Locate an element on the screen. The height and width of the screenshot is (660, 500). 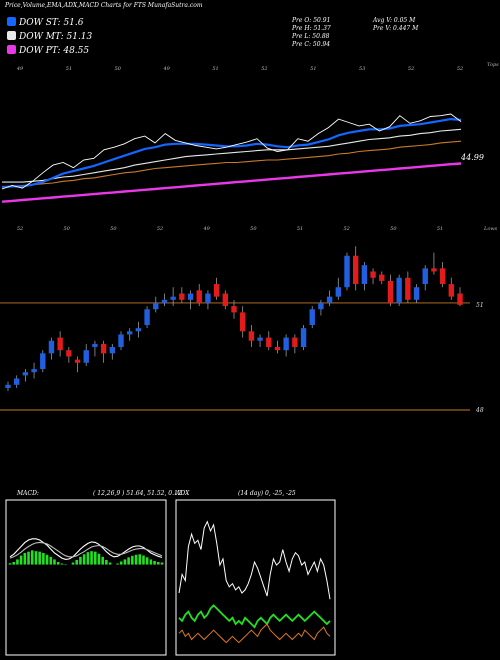
stat-open: Pre O: 50.91 is located at coordinates (311, 20).